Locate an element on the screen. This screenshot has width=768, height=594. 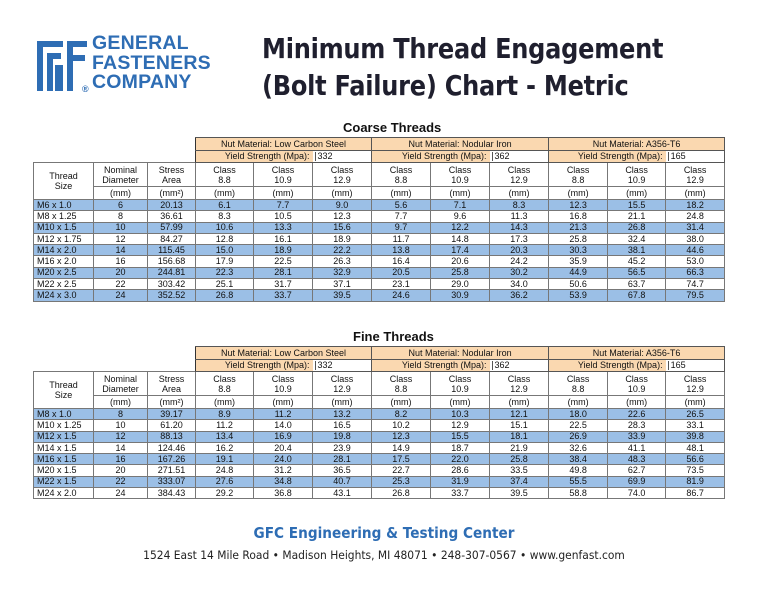
engagement-length-cell: 20.4 is located at coordinates (283, 448).